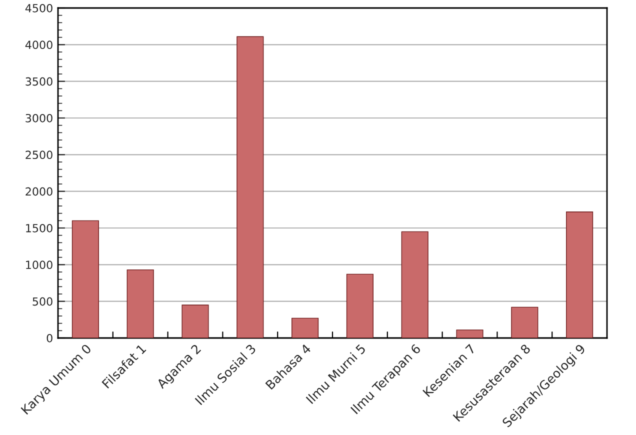  What do you see at coordinates (38, 45) in the screenshot?
I see `y-tick-label: 4000` at bounding box center [38, 45].